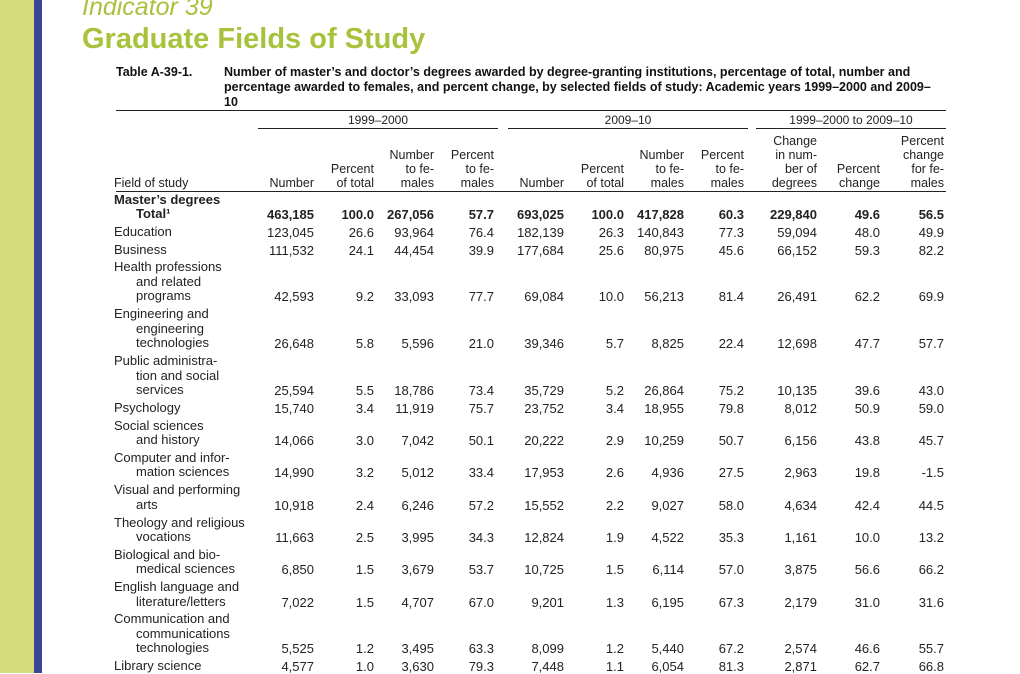 The image size is (1020, 674). Describe the element at coordinates (795, 141) in the screenshot. I see `column-header-line: Change` at that location.